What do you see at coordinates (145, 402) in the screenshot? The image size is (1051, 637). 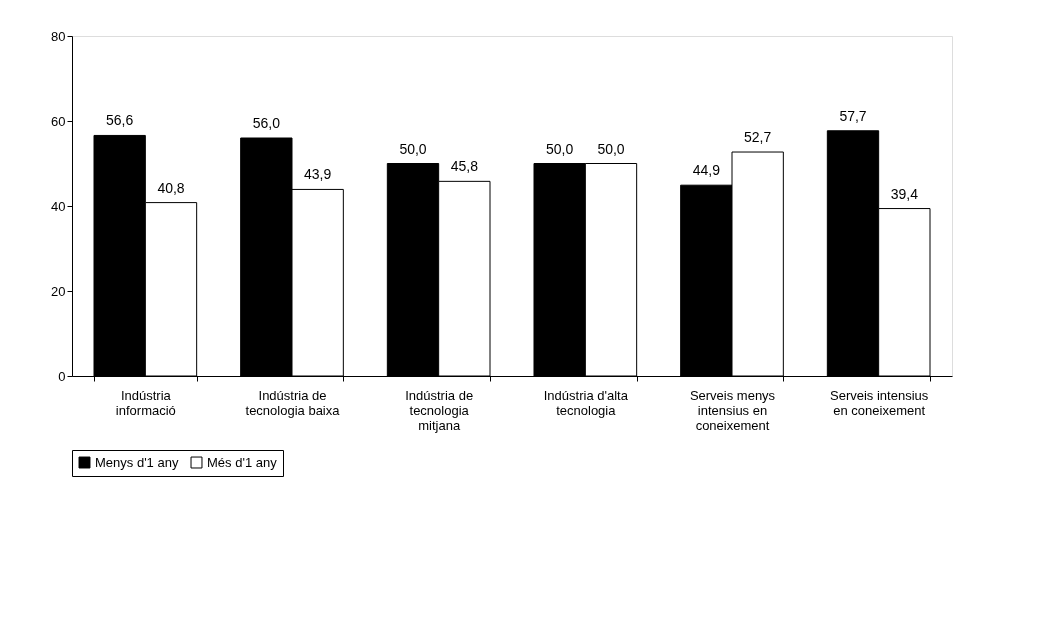 I see `x-tick-label: Indústria informació` at bounding box center [145, 402].